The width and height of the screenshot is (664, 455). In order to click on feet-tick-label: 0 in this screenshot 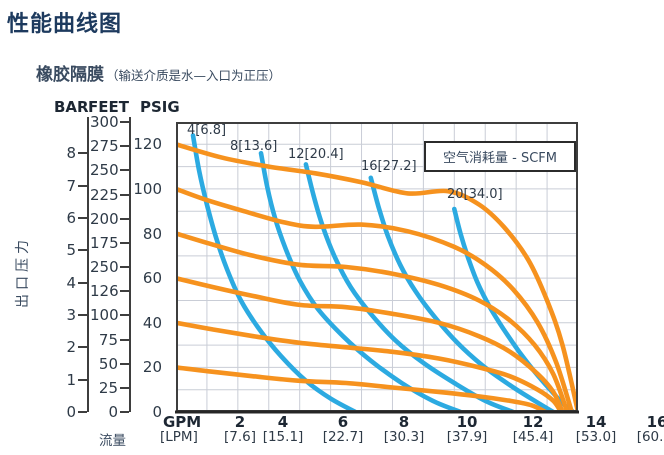, I will do `click(113, 412)`.